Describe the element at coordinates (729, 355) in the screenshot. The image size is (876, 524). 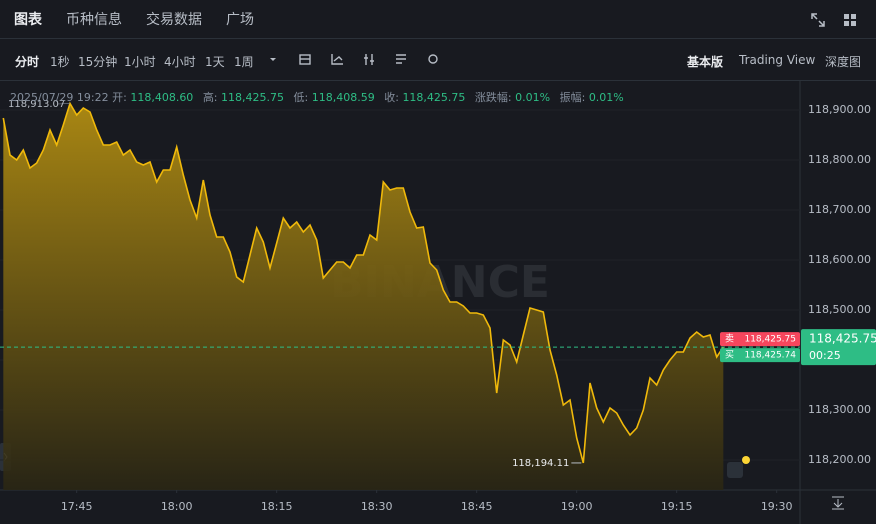
I see `buy-tag-label: 买` at that location.